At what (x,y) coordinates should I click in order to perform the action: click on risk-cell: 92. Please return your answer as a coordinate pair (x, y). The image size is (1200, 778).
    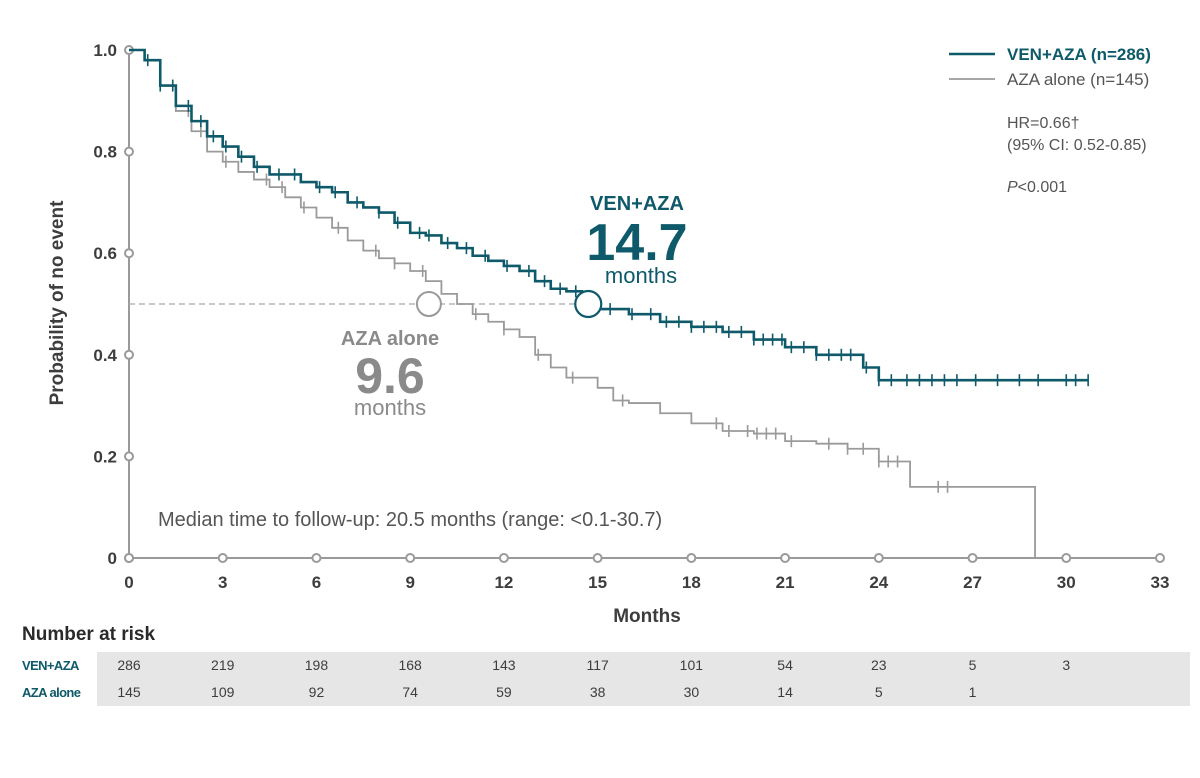
    Looking at the image, I should click on (316, 692).